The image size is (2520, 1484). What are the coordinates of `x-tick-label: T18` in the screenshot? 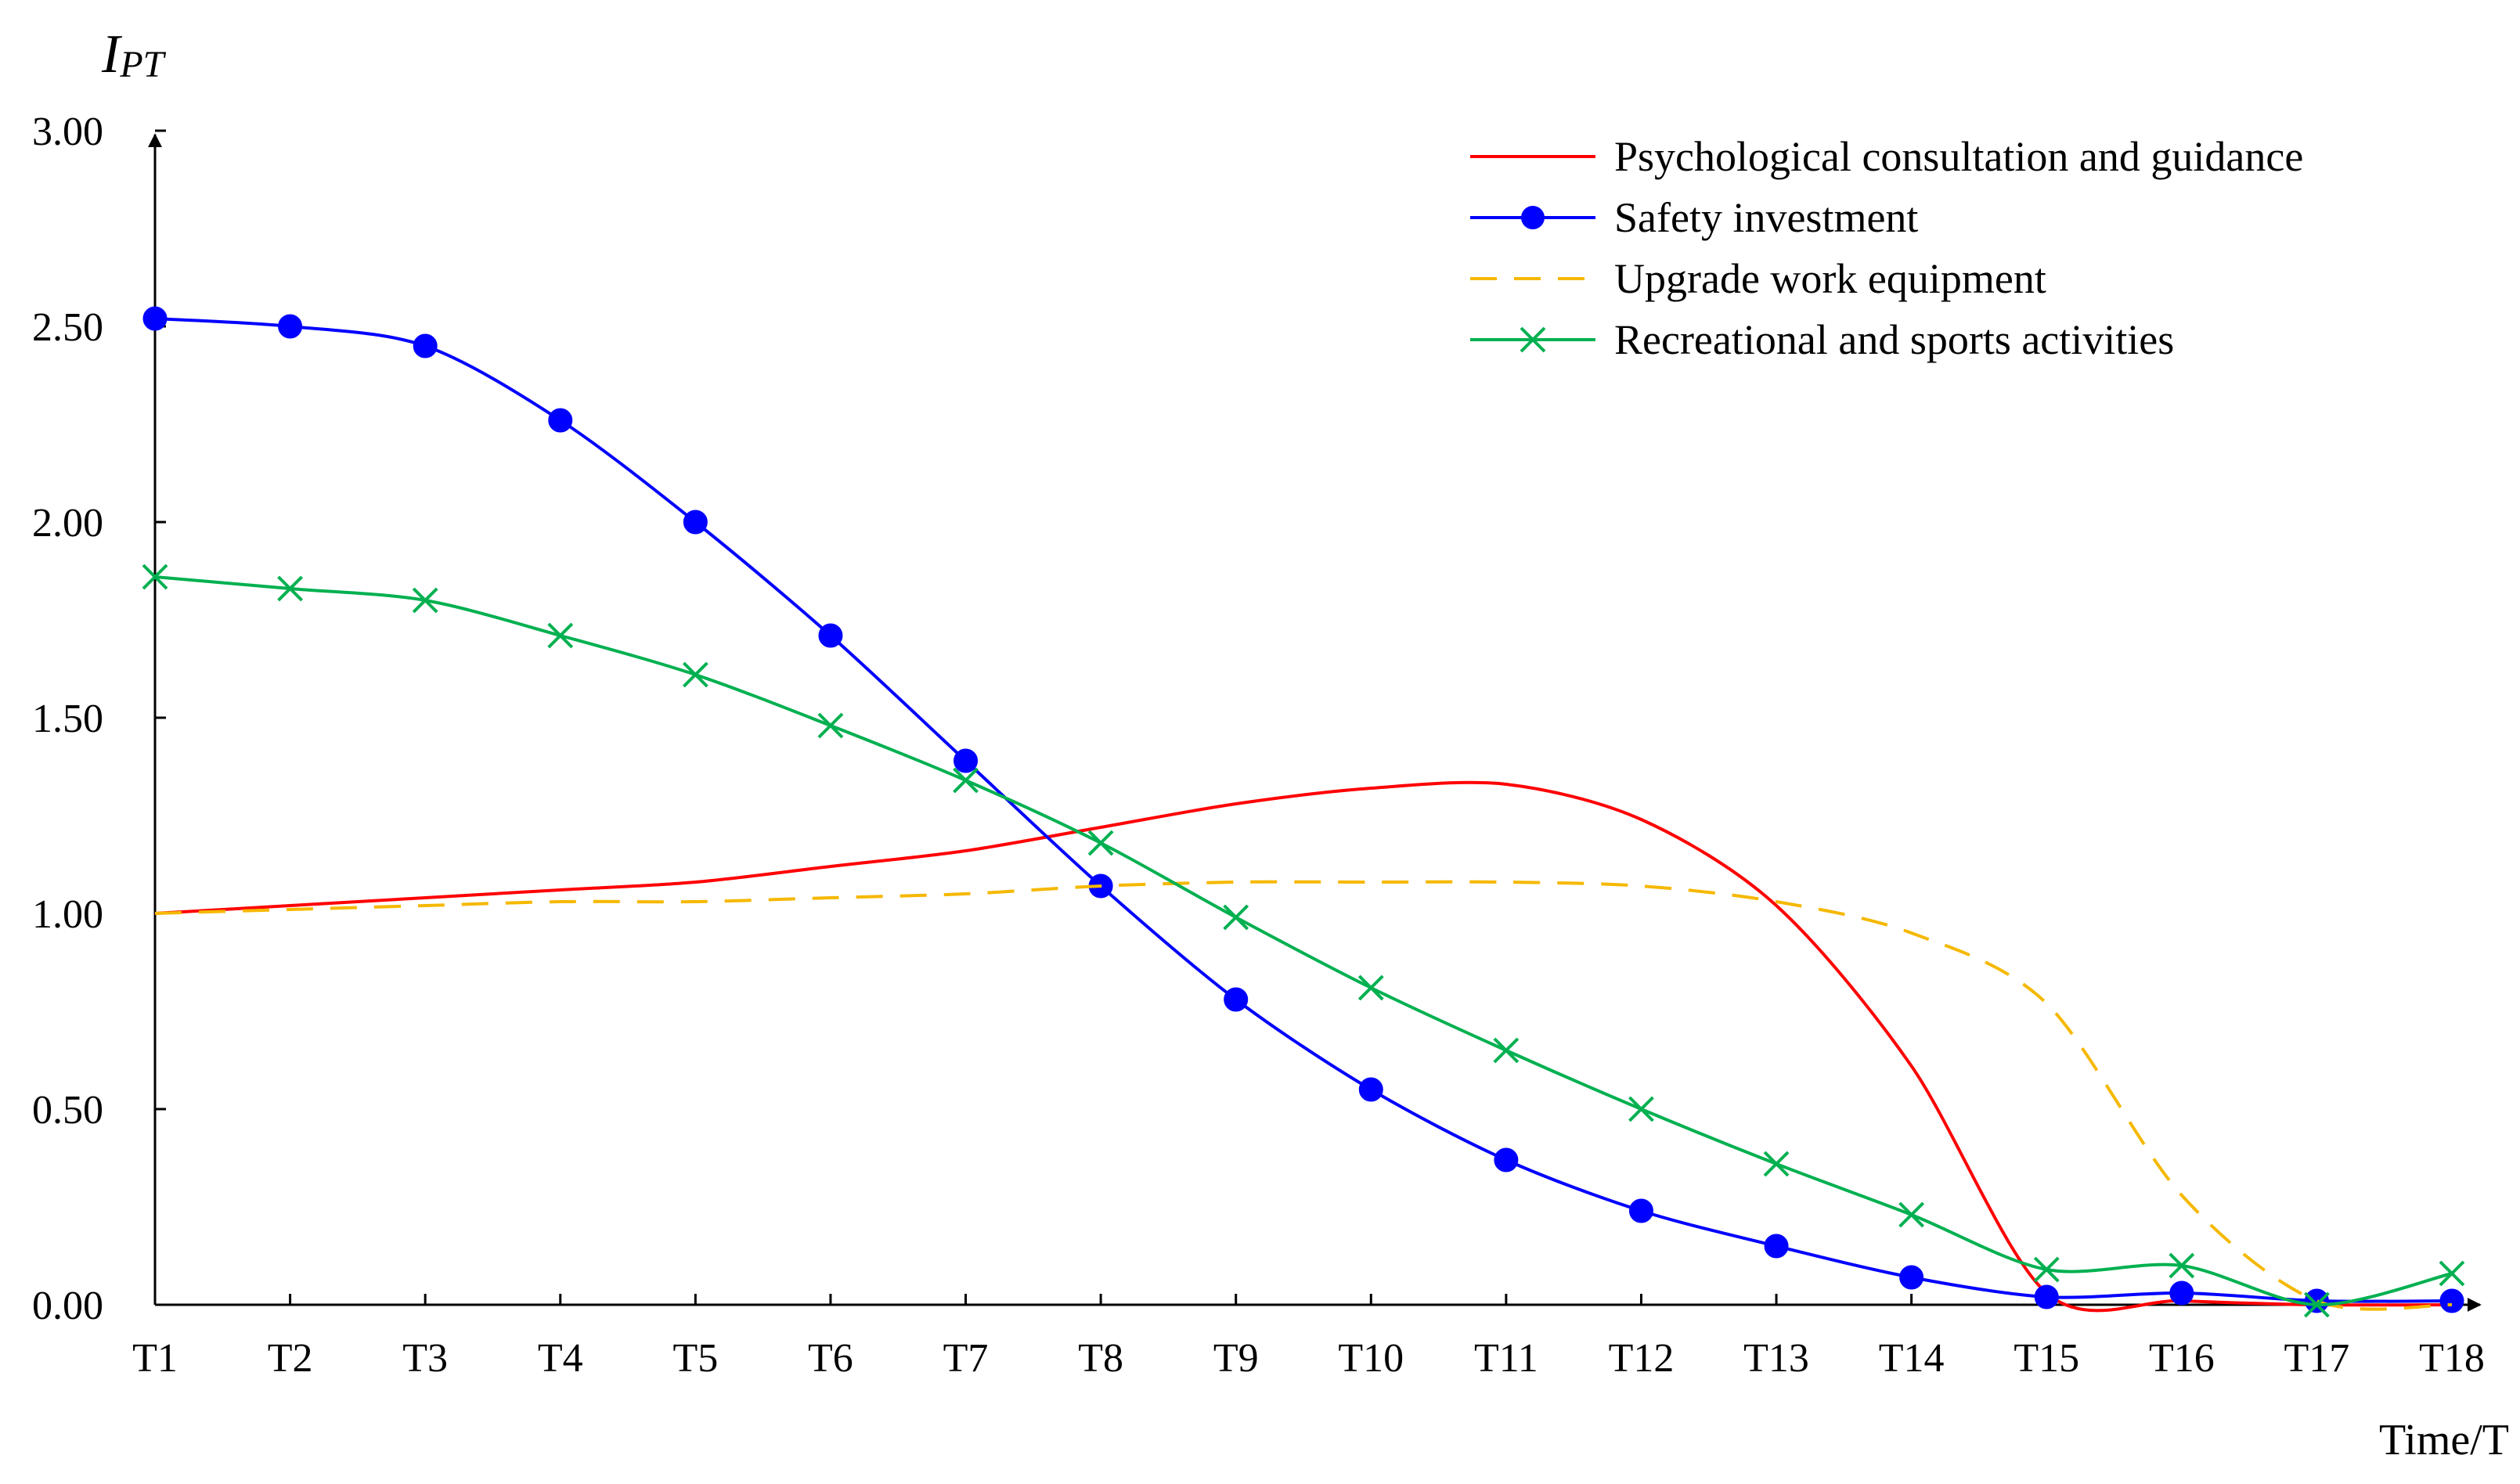 It's located at (2452, 1358).